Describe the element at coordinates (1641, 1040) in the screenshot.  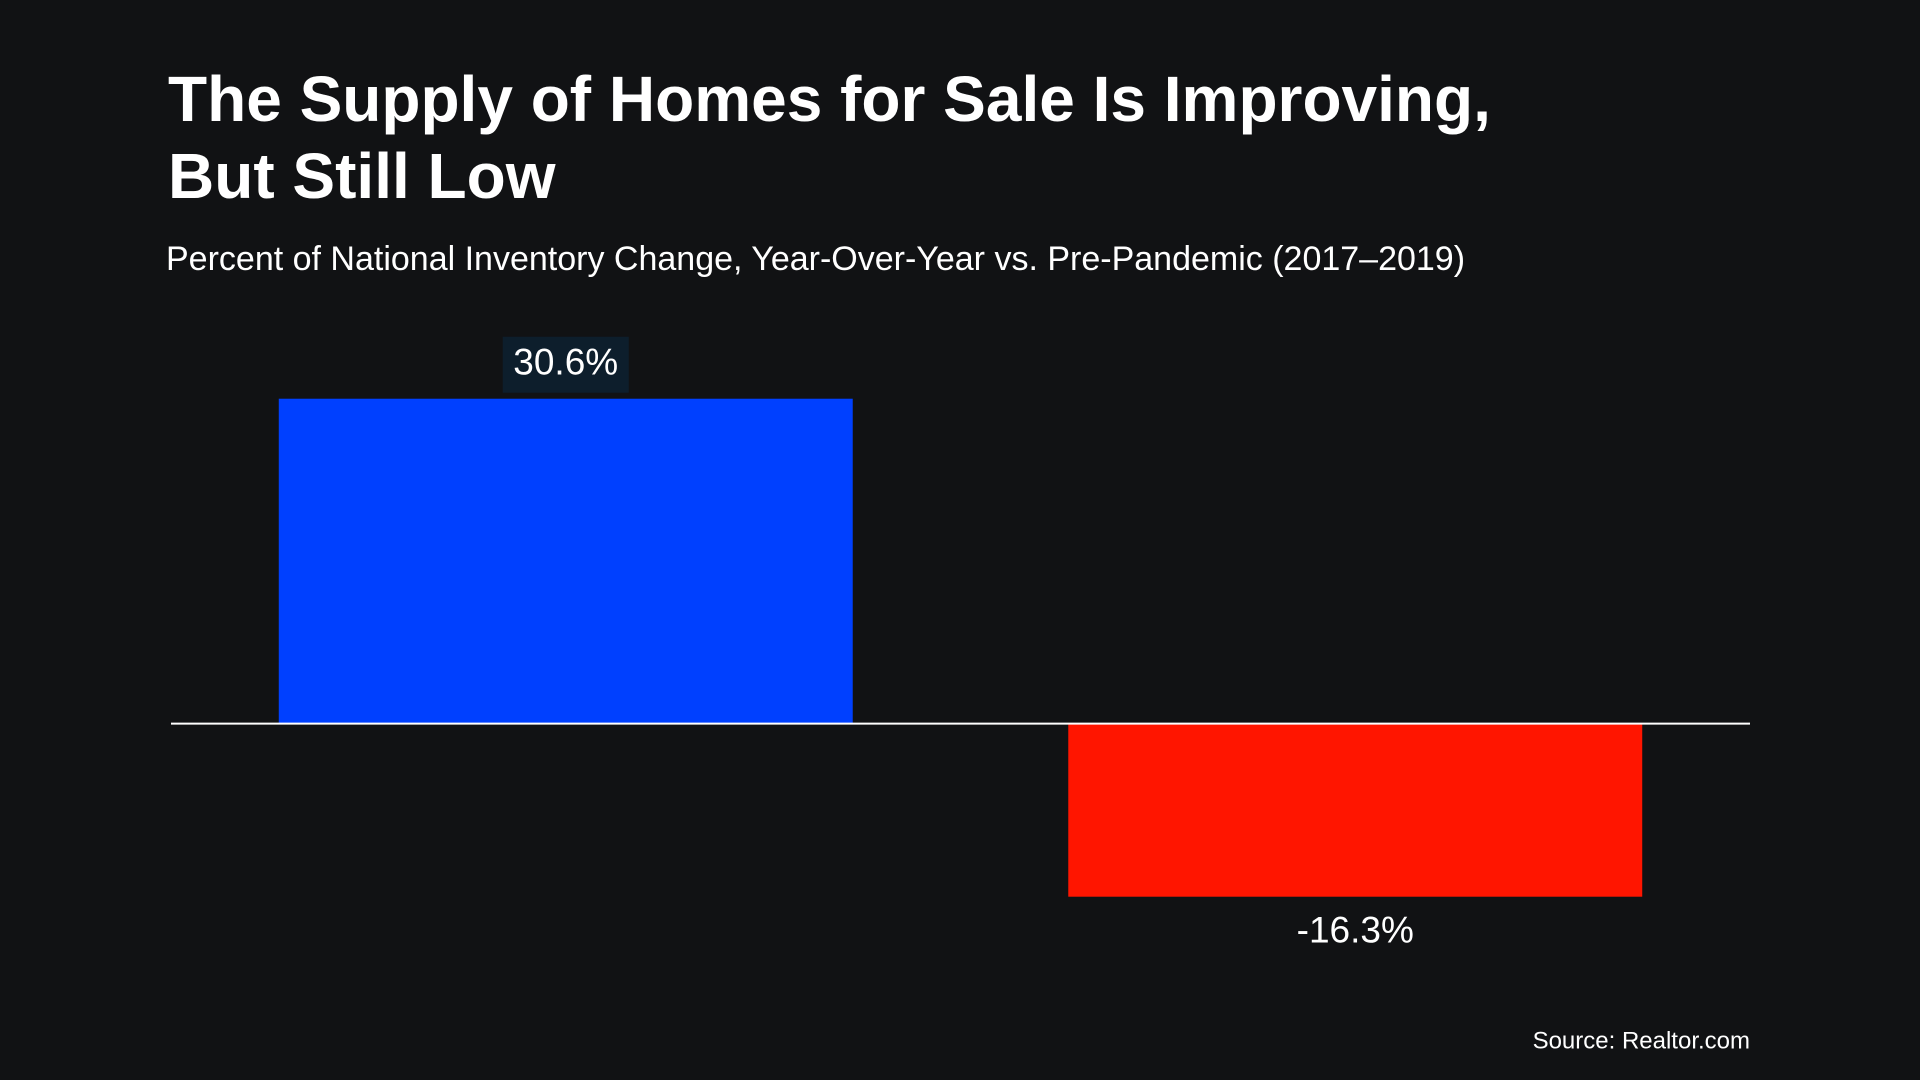
I see `source: Source: Realtor.com` at that location.